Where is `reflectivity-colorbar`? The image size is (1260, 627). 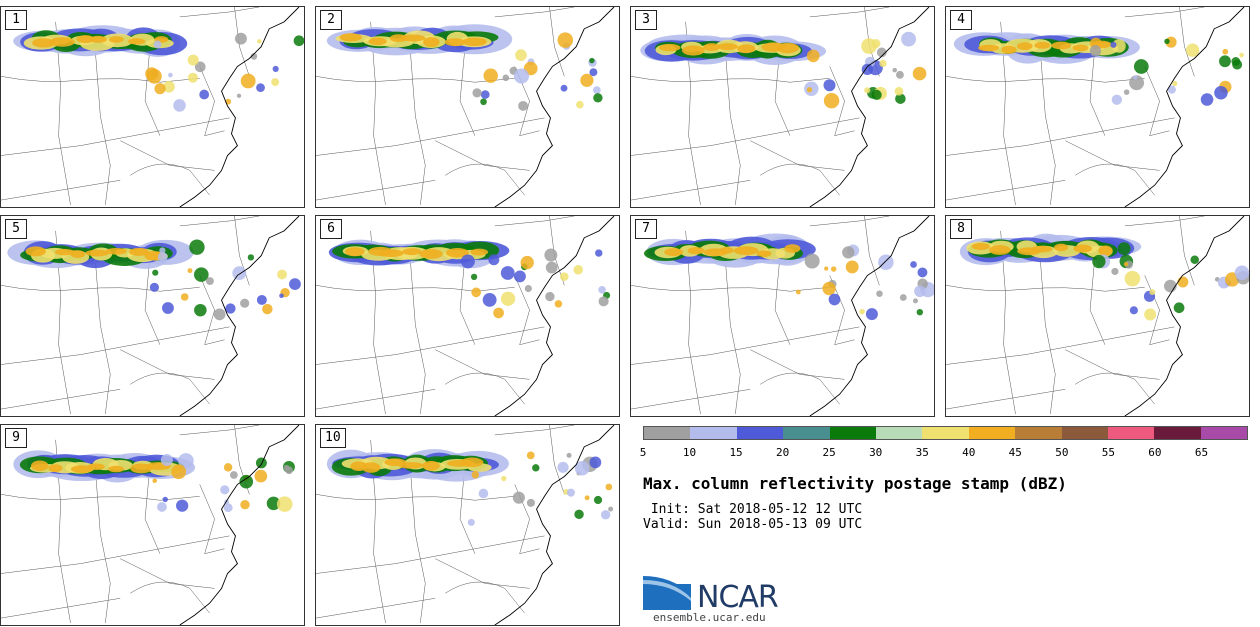
reflectivity-colorbar is located at coordinates (945, 433).